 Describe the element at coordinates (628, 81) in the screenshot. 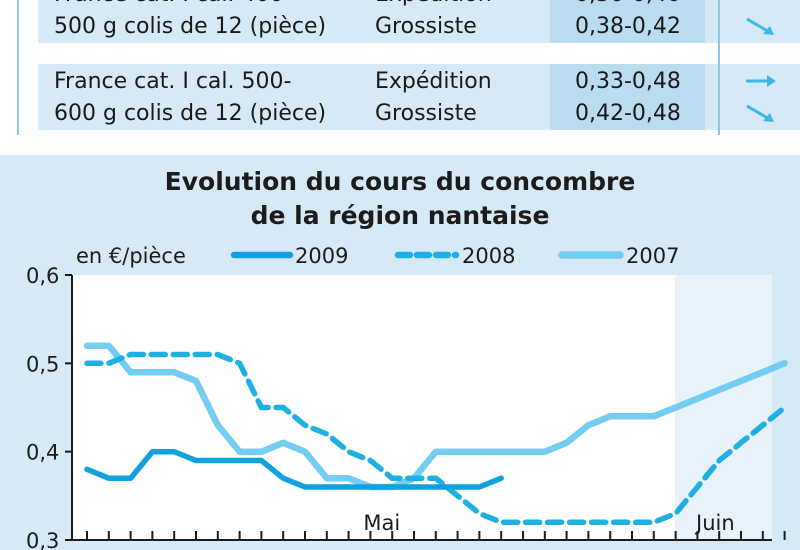

I see `price-range: 0,33-0,48` at that location.